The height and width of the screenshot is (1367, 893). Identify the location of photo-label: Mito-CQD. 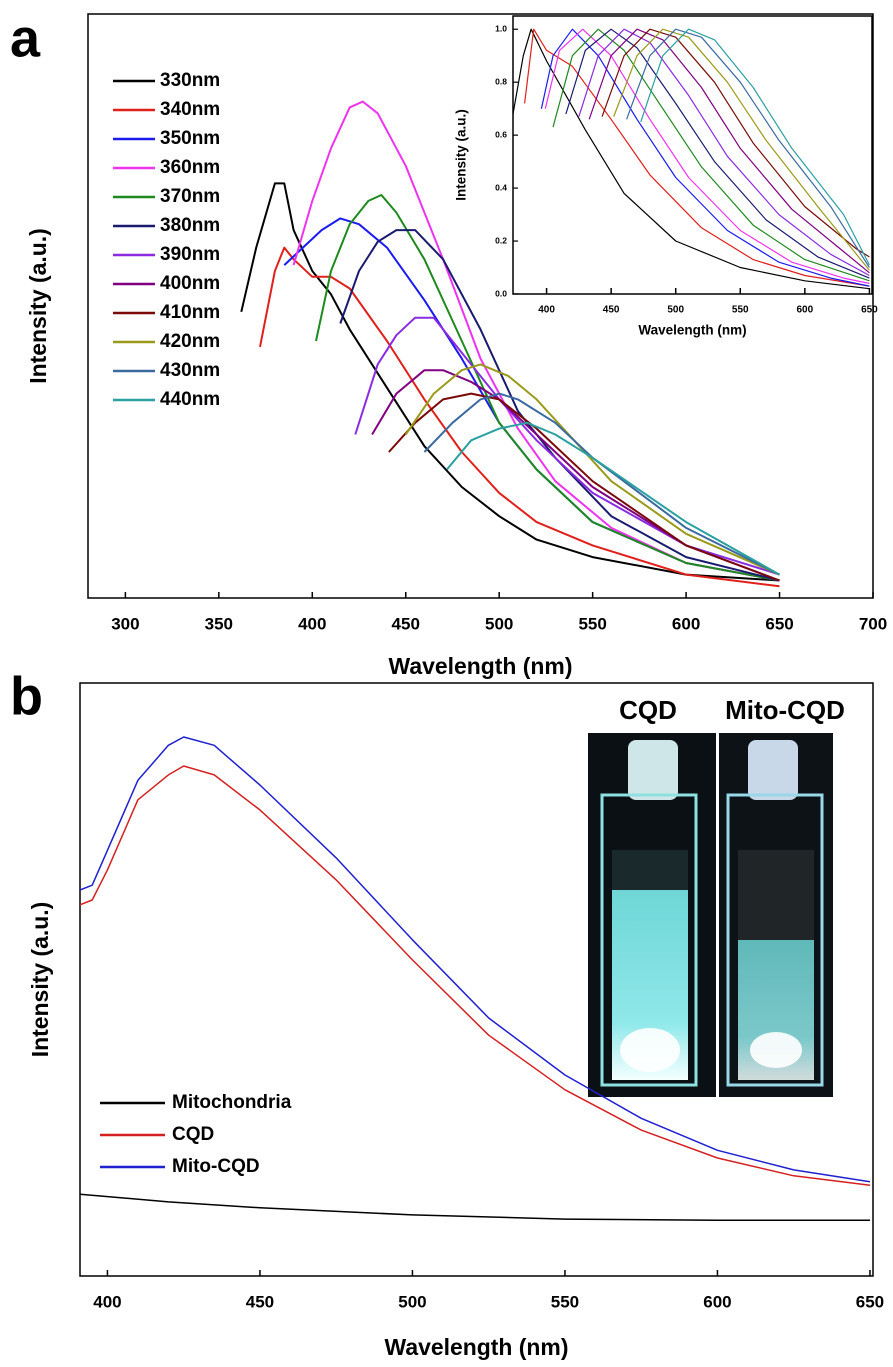
(785, 710).